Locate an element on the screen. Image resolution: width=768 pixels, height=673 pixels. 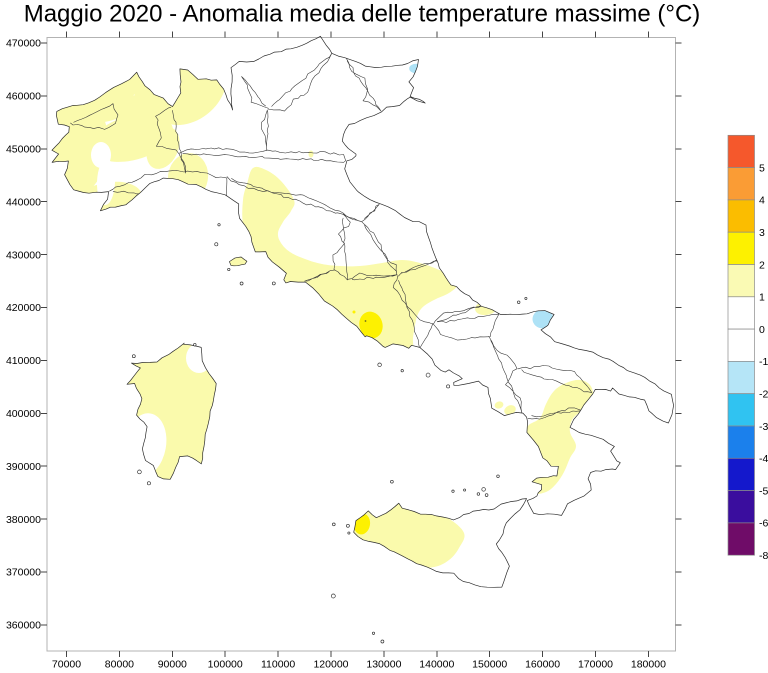
svg-text: 460000 is located at coordinates (23, 97).